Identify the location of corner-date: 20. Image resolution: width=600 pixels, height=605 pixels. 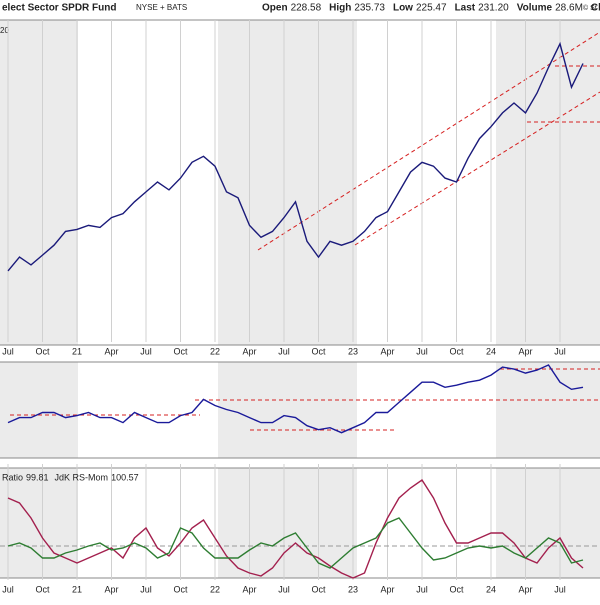
(4, 30).